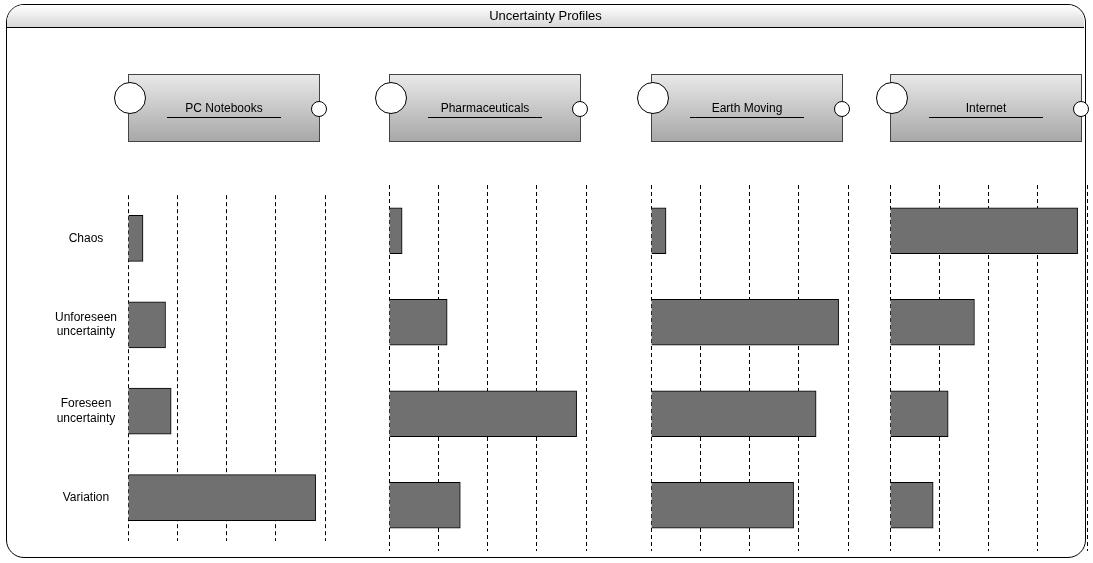 The height and width of the screenshot is (563, 1093). Describe the element at coordinates (86, 237) in the screenshot. I see `y-tick-label: Chaos` at that location.